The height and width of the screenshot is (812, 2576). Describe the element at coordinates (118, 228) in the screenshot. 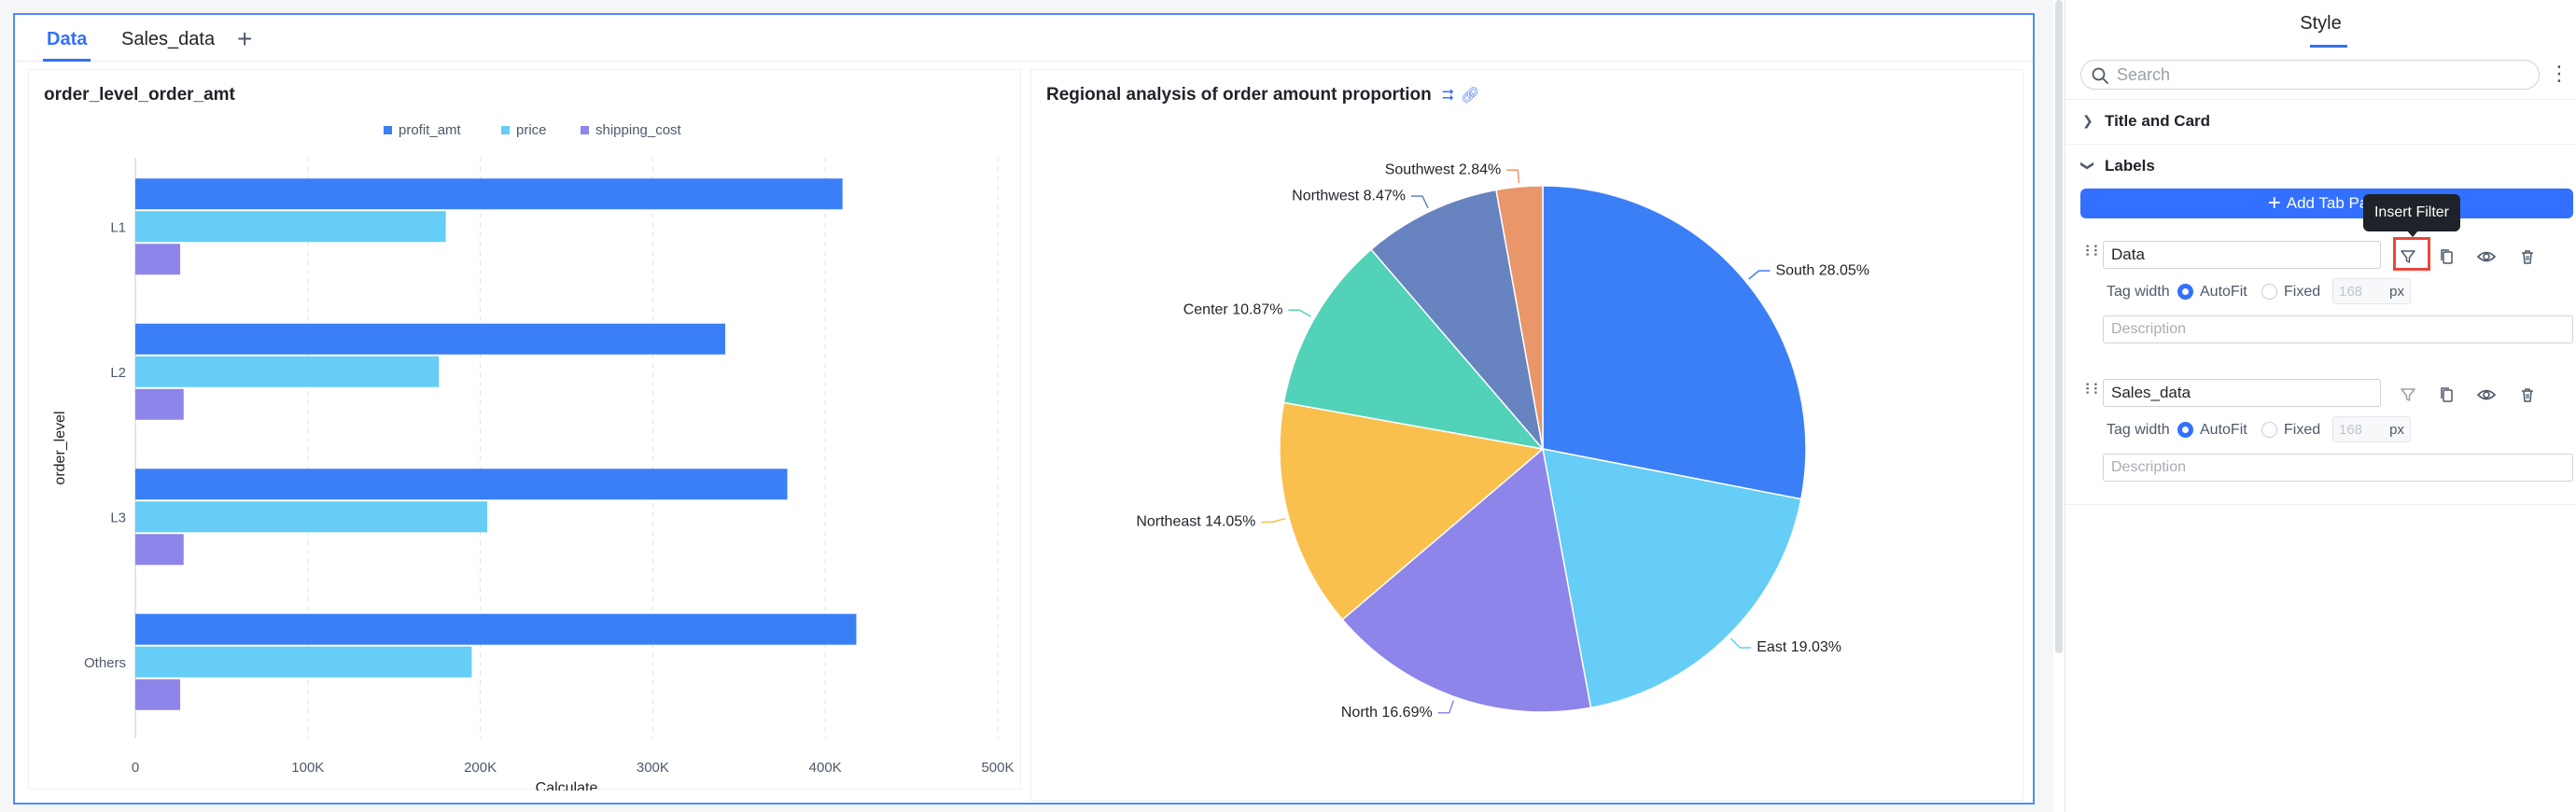

I see `y-tick-label: L1` at that location.